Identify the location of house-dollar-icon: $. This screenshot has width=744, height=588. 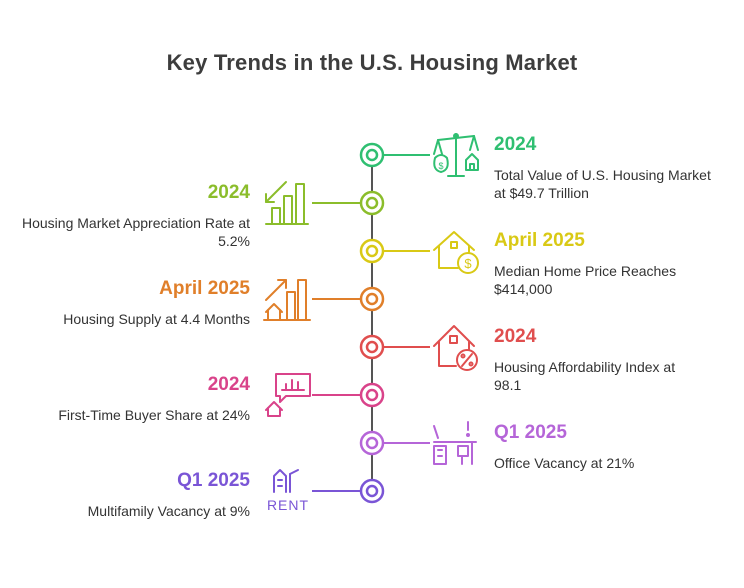
(456, 252).